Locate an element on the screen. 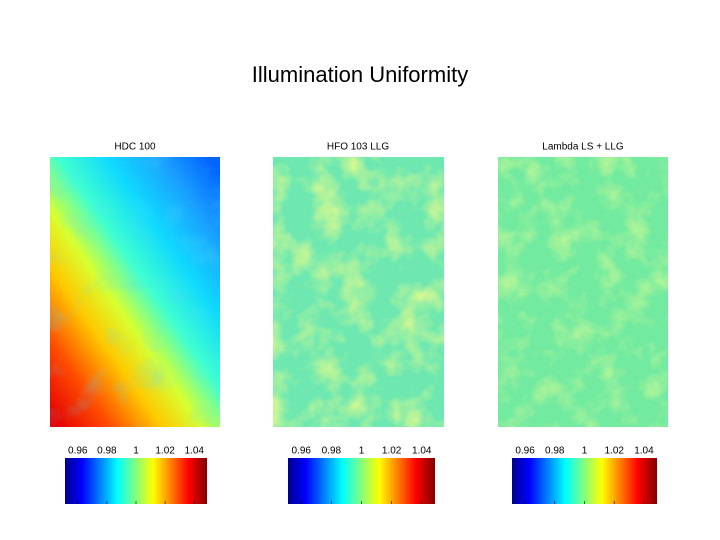 The image size is (720, 540). panel-title: HFO 103 LLG is located at coordinates (358, 147).